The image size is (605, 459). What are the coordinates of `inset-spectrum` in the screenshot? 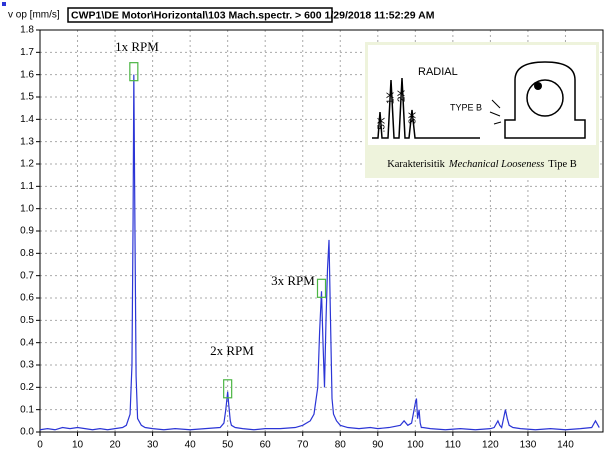 It's located at (426, 108).